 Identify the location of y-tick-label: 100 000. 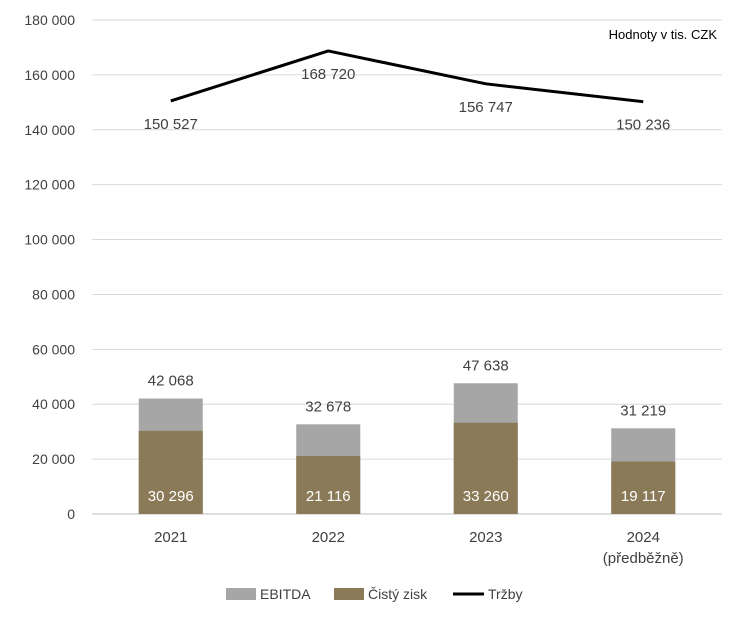
(49, 240).